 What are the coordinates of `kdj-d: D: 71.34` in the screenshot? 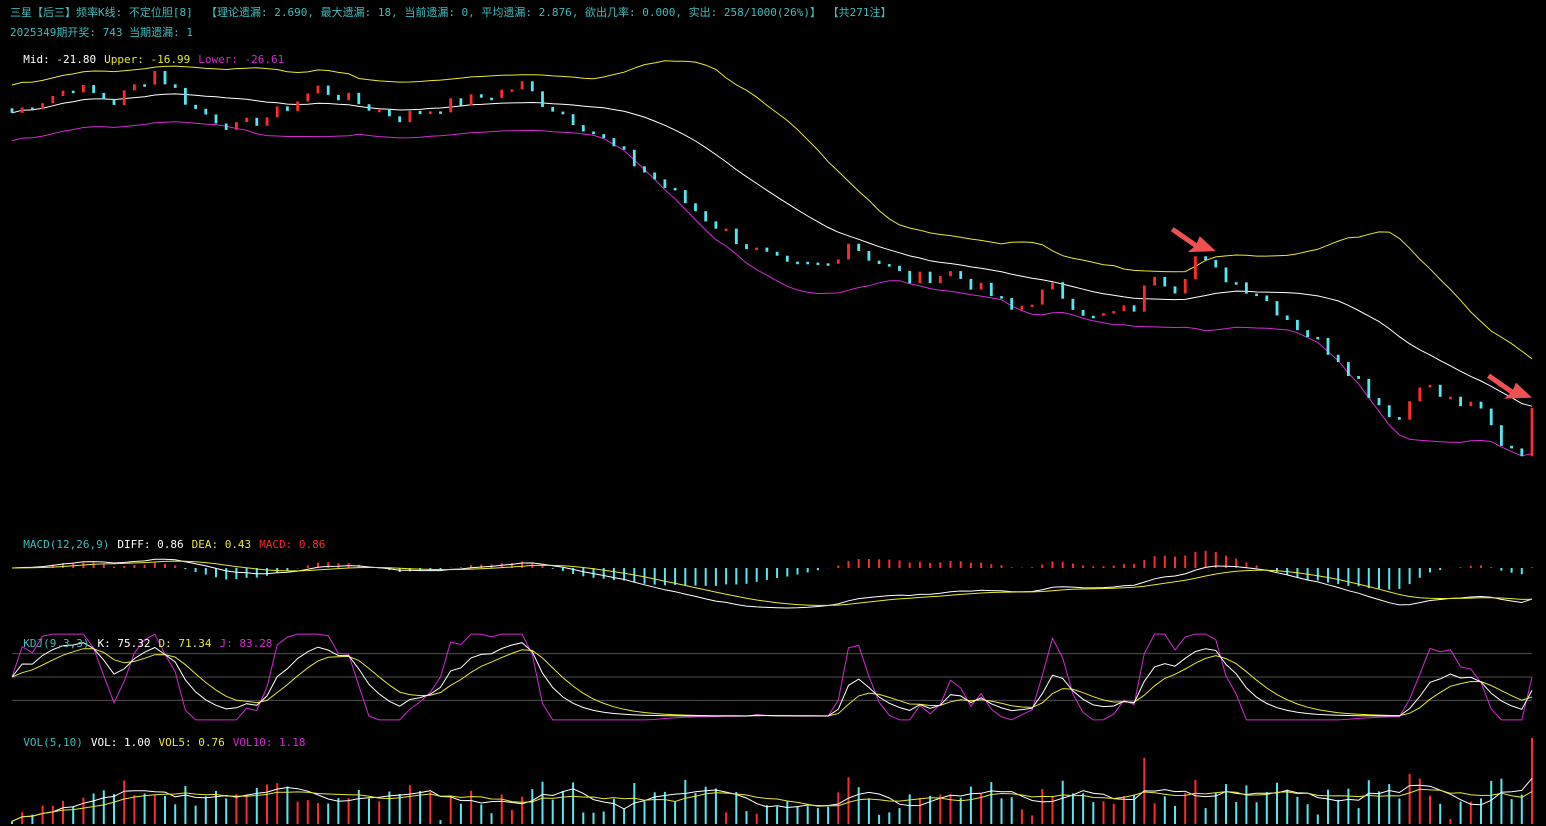 It's located at (185, 643).